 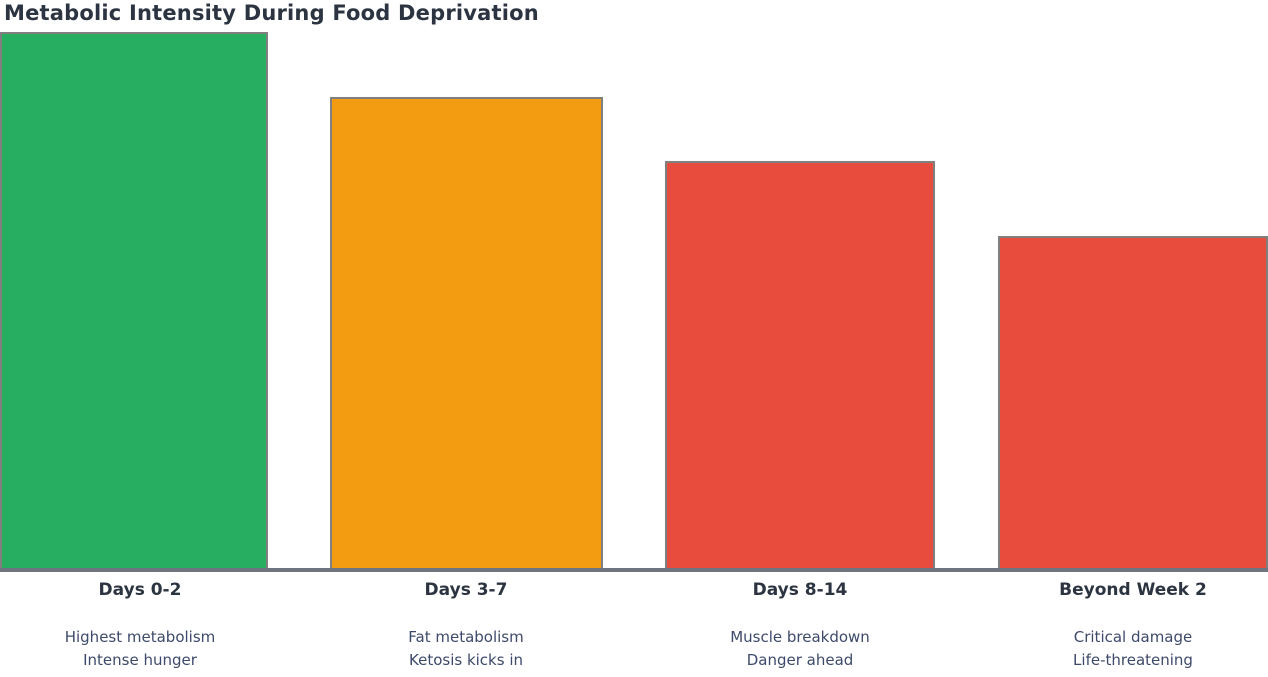 What do you see at coordinates (140, 660) in the screenshot?
I see `annotation-line-2: Intense hunger` at bounding box center [140, 660].